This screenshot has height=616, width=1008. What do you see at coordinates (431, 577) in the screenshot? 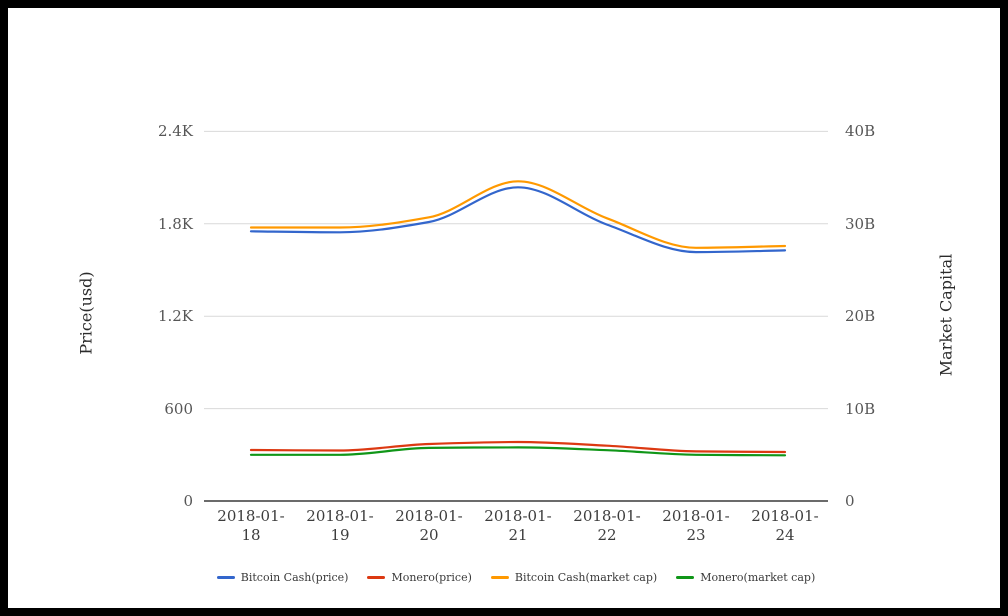
I see `legend-label: Monero(price)` at bounding box center [431, 577].